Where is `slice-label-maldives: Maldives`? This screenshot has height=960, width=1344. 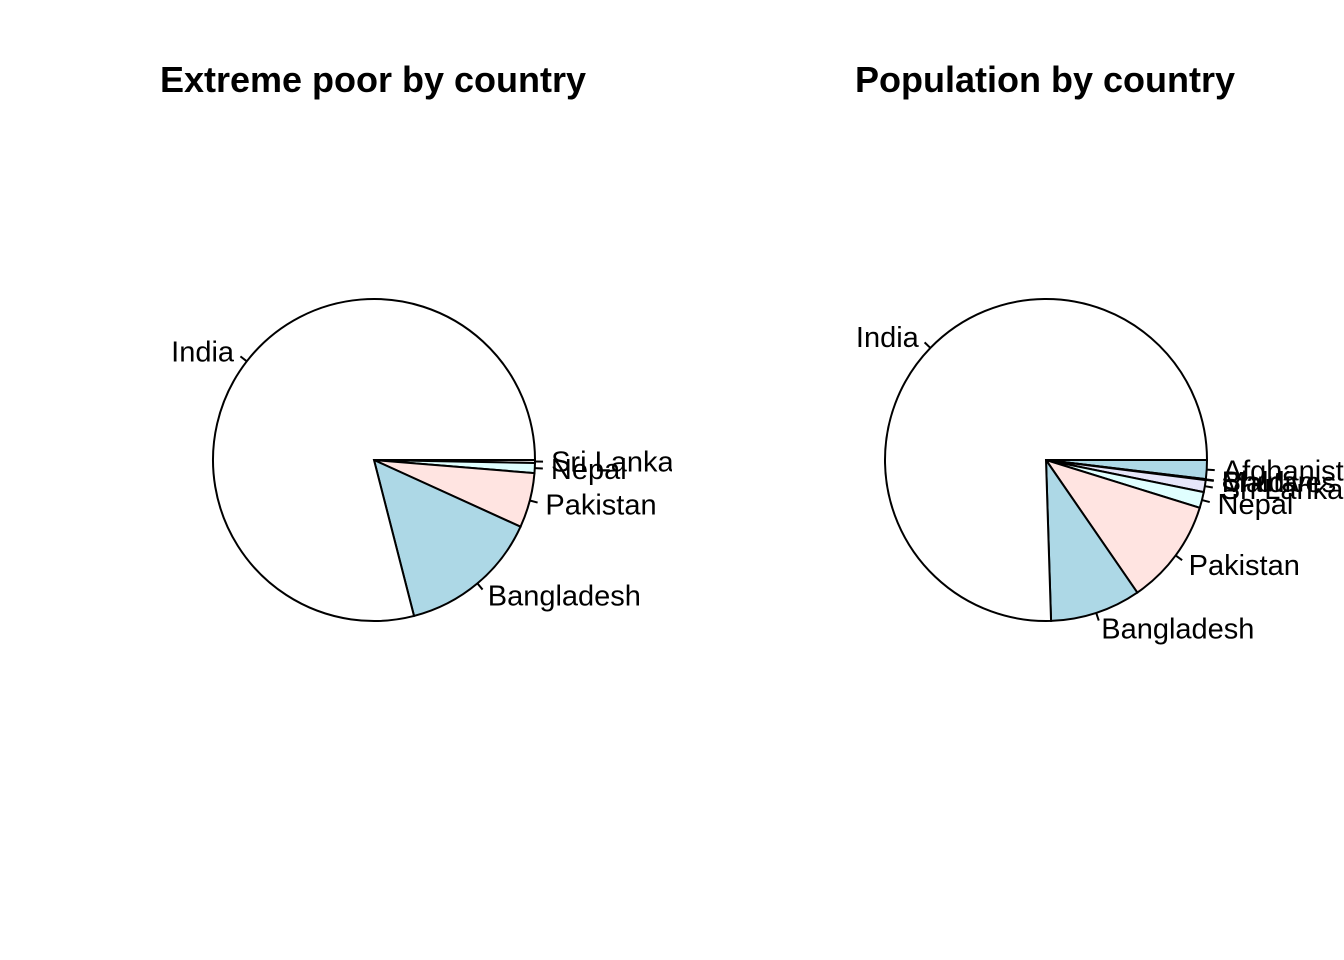 slice-label-maldives: Maldives is located at coordinates (1279, 483).